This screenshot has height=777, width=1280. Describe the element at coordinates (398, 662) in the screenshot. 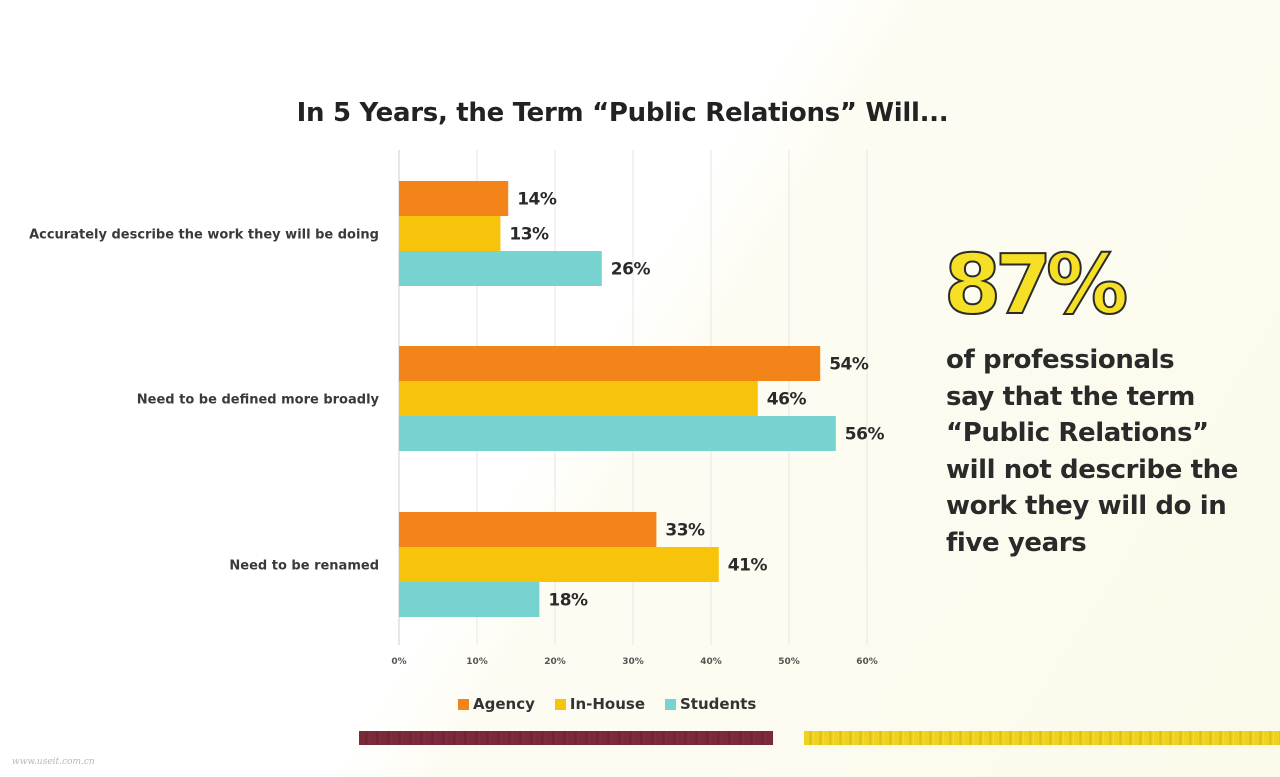

I see `x-tick-label: 0%` at that location.